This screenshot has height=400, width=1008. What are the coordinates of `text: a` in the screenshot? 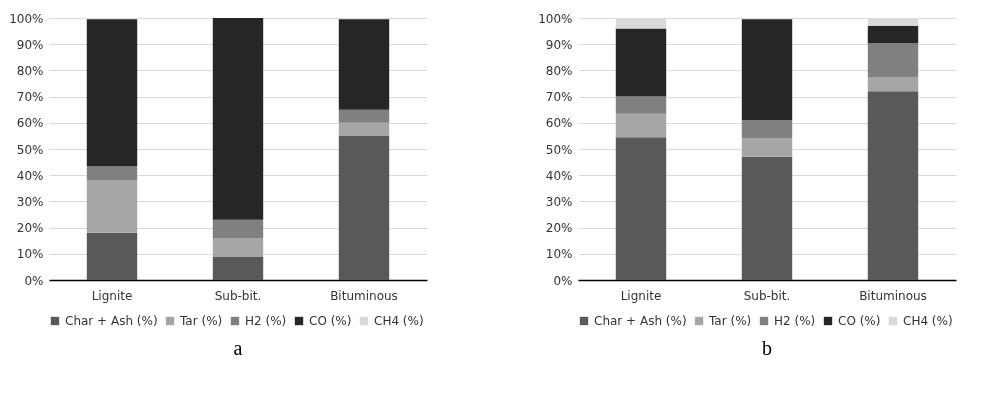 It's located at (238, 348).